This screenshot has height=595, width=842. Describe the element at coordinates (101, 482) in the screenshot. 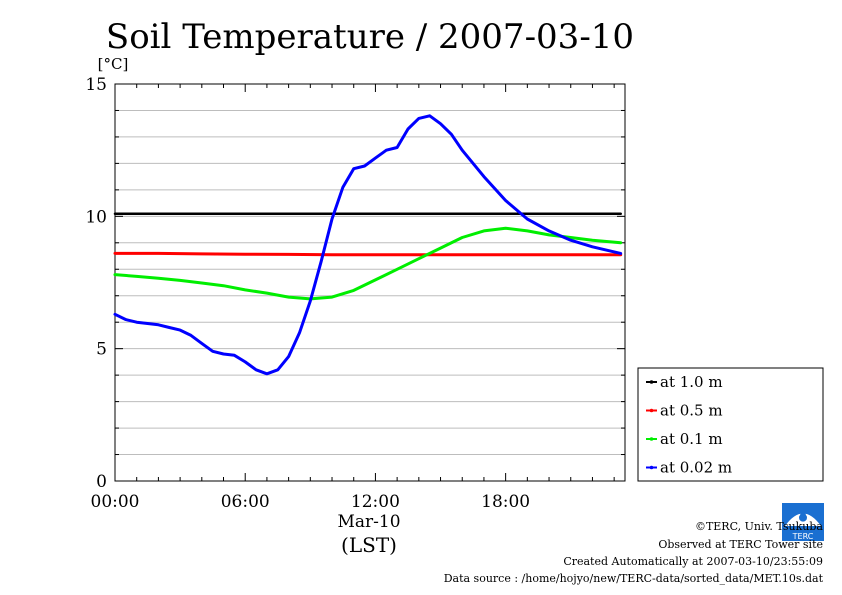

I see `y-tick-label: 0` at that location.